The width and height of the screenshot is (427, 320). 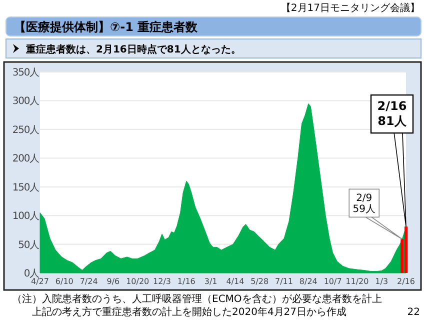 What do you see at coordinates (235, 281) in the screenshot?
I see `x-tick-label: 4/14` at bounding box center [235, 281].